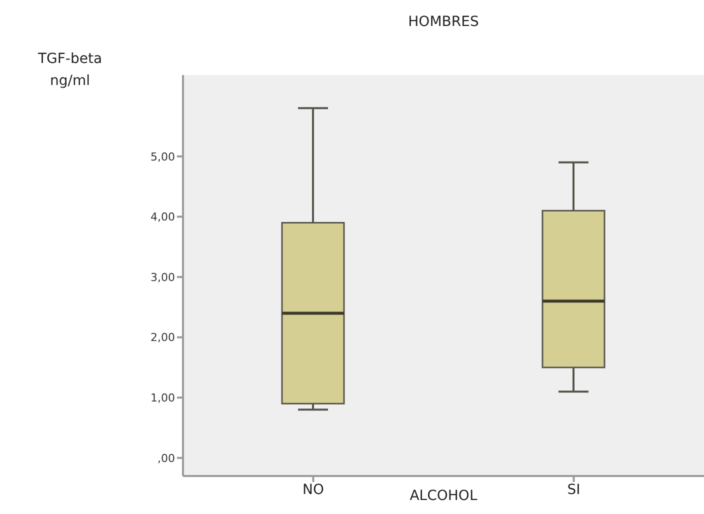 The image size is (704, 514). What do you see at coordinates (162, 398) in the screenshot?
I see `y-tick-label: 1,00` at bounding box center [162, 398].